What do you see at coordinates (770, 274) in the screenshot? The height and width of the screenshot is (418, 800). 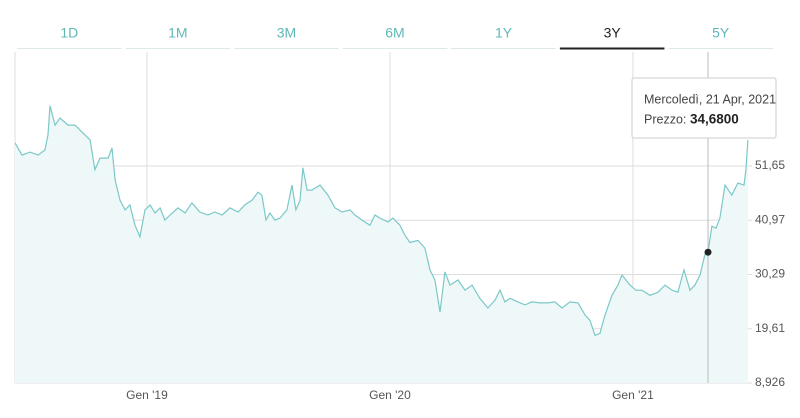 I see `y-tick-label: 30,29` at bounding box center [770, 274].